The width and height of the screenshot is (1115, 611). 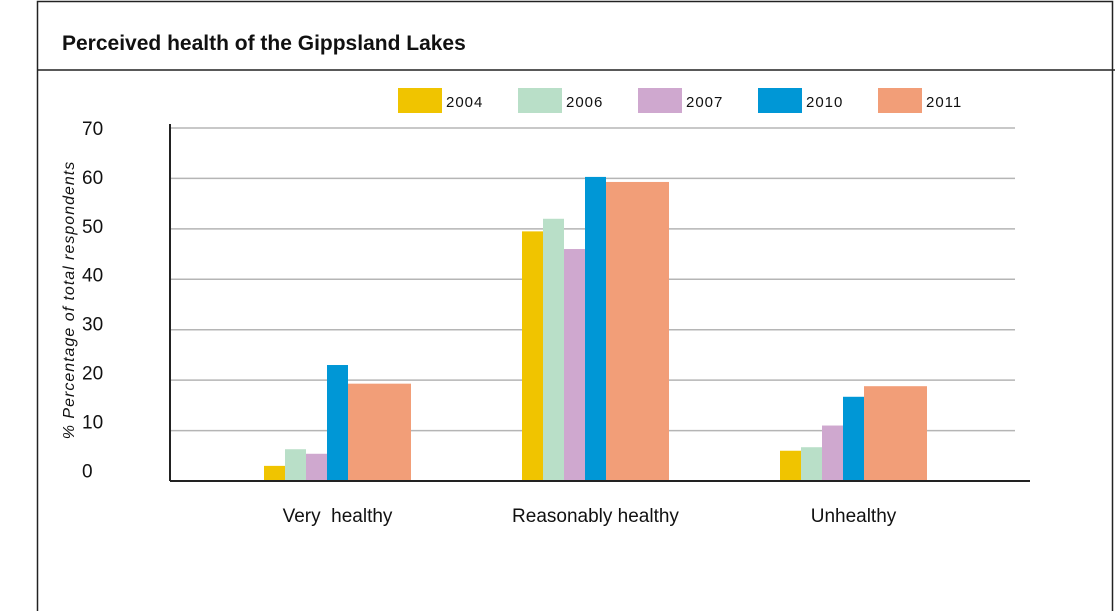 I want to click on legend-label: 2007, so click(x=704, y=102).